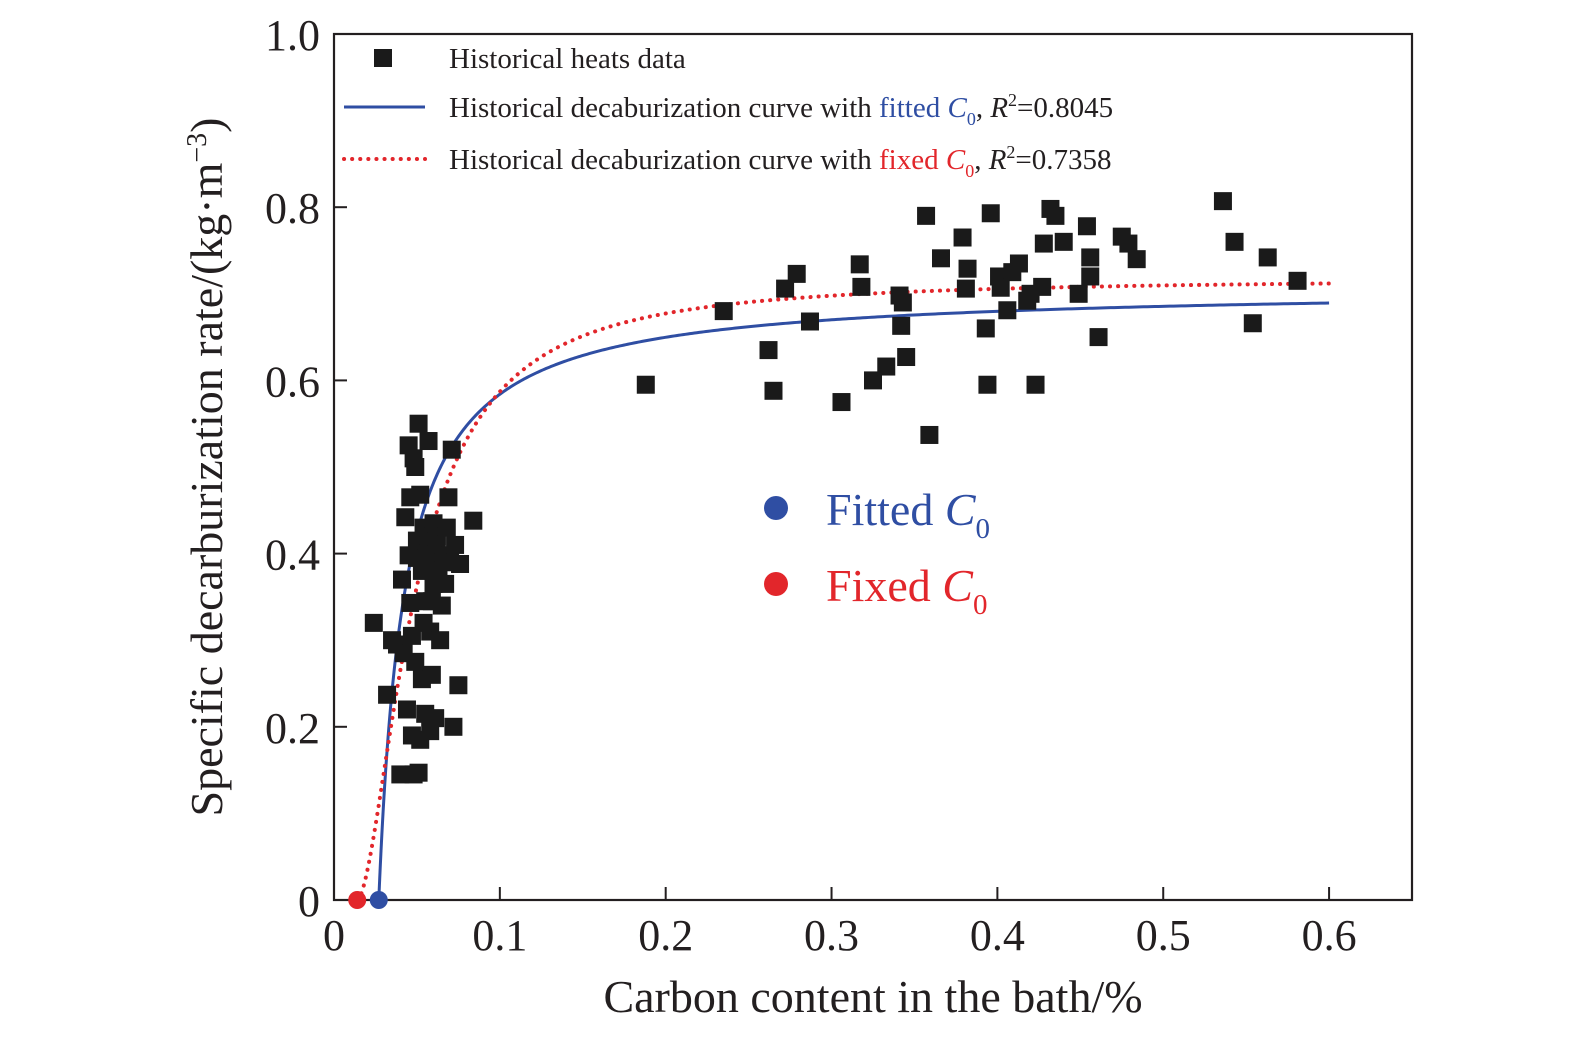 The height and width of the screenshot is (1041, 1575). I want to click on annotation-label: Fitted C0, so click(908, 514).